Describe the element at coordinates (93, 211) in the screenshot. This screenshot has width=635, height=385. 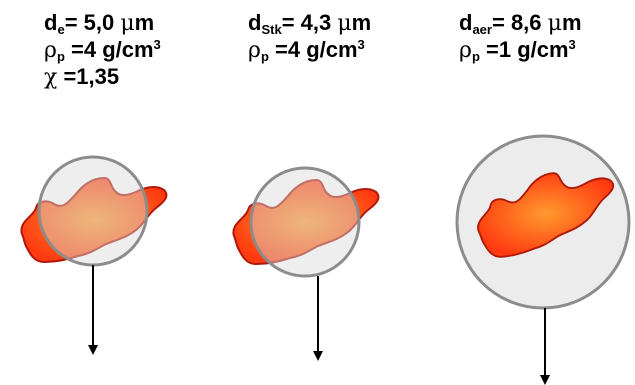
I see `equivalent-sphere` at that location.